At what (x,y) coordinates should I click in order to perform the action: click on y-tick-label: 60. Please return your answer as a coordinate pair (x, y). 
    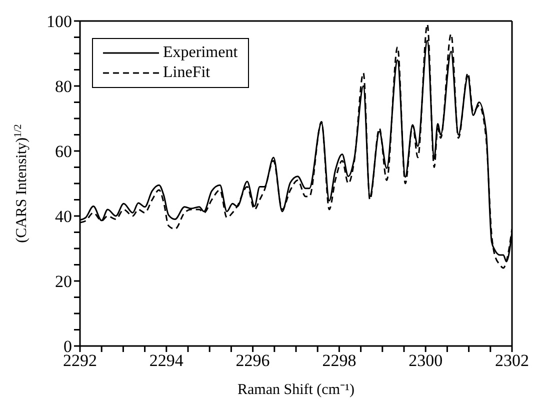
    Looking at the image, I should click on (63, 152).